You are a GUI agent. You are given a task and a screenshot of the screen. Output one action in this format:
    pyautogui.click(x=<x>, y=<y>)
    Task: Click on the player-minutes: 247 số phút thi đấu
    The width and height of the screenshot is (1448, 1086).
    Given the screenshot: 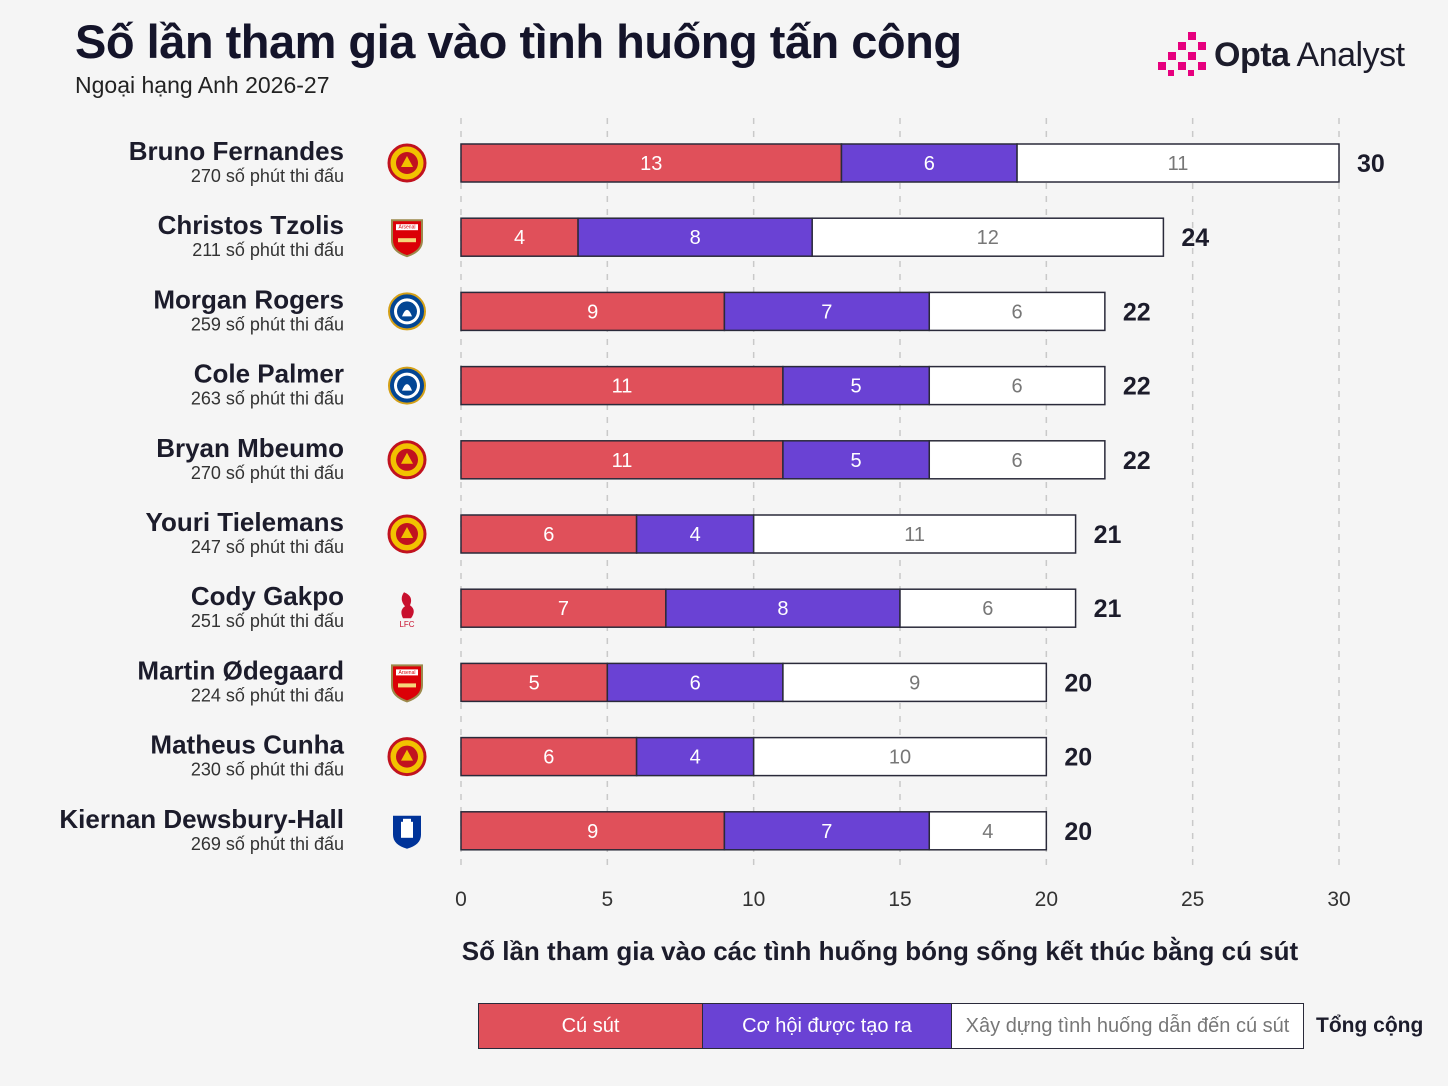 What is the action you would take?
    pyautogui.click(x=267, y=547)
    